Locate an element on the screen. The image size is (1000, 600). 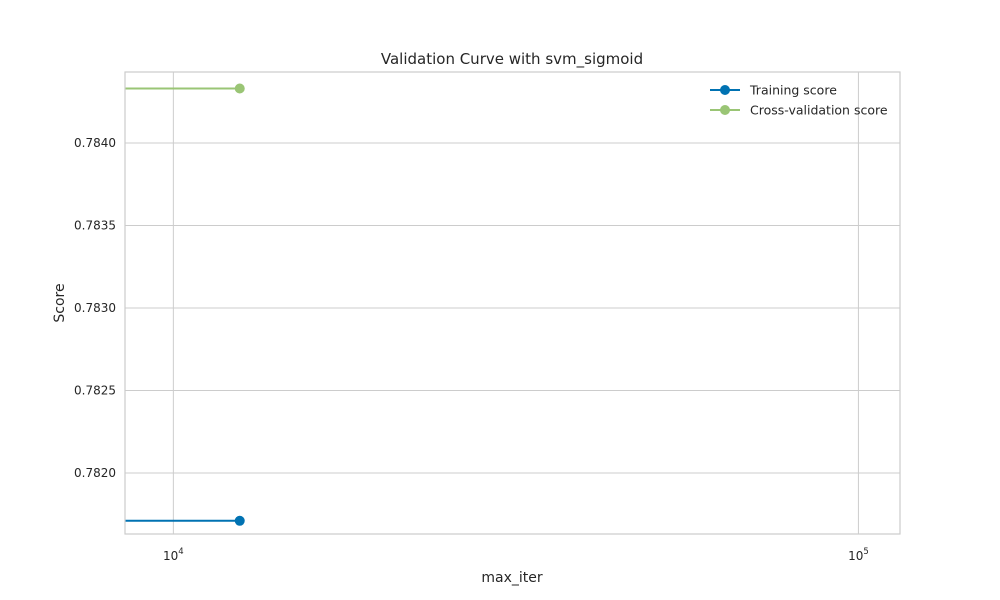
y-tick-label: 0.7820 is located at coordinates (95, 473).